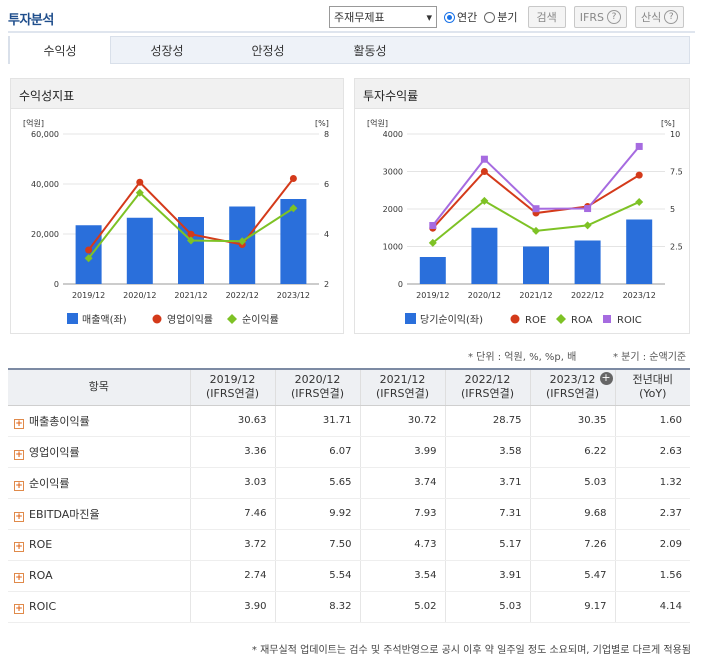 This screenshot has width=705, height=658. What do you see at coordinates (573, 387) in the screenshot?
I see `column-header: 2023/12 (IFRS연결) +` at bounding box center [573, 387].